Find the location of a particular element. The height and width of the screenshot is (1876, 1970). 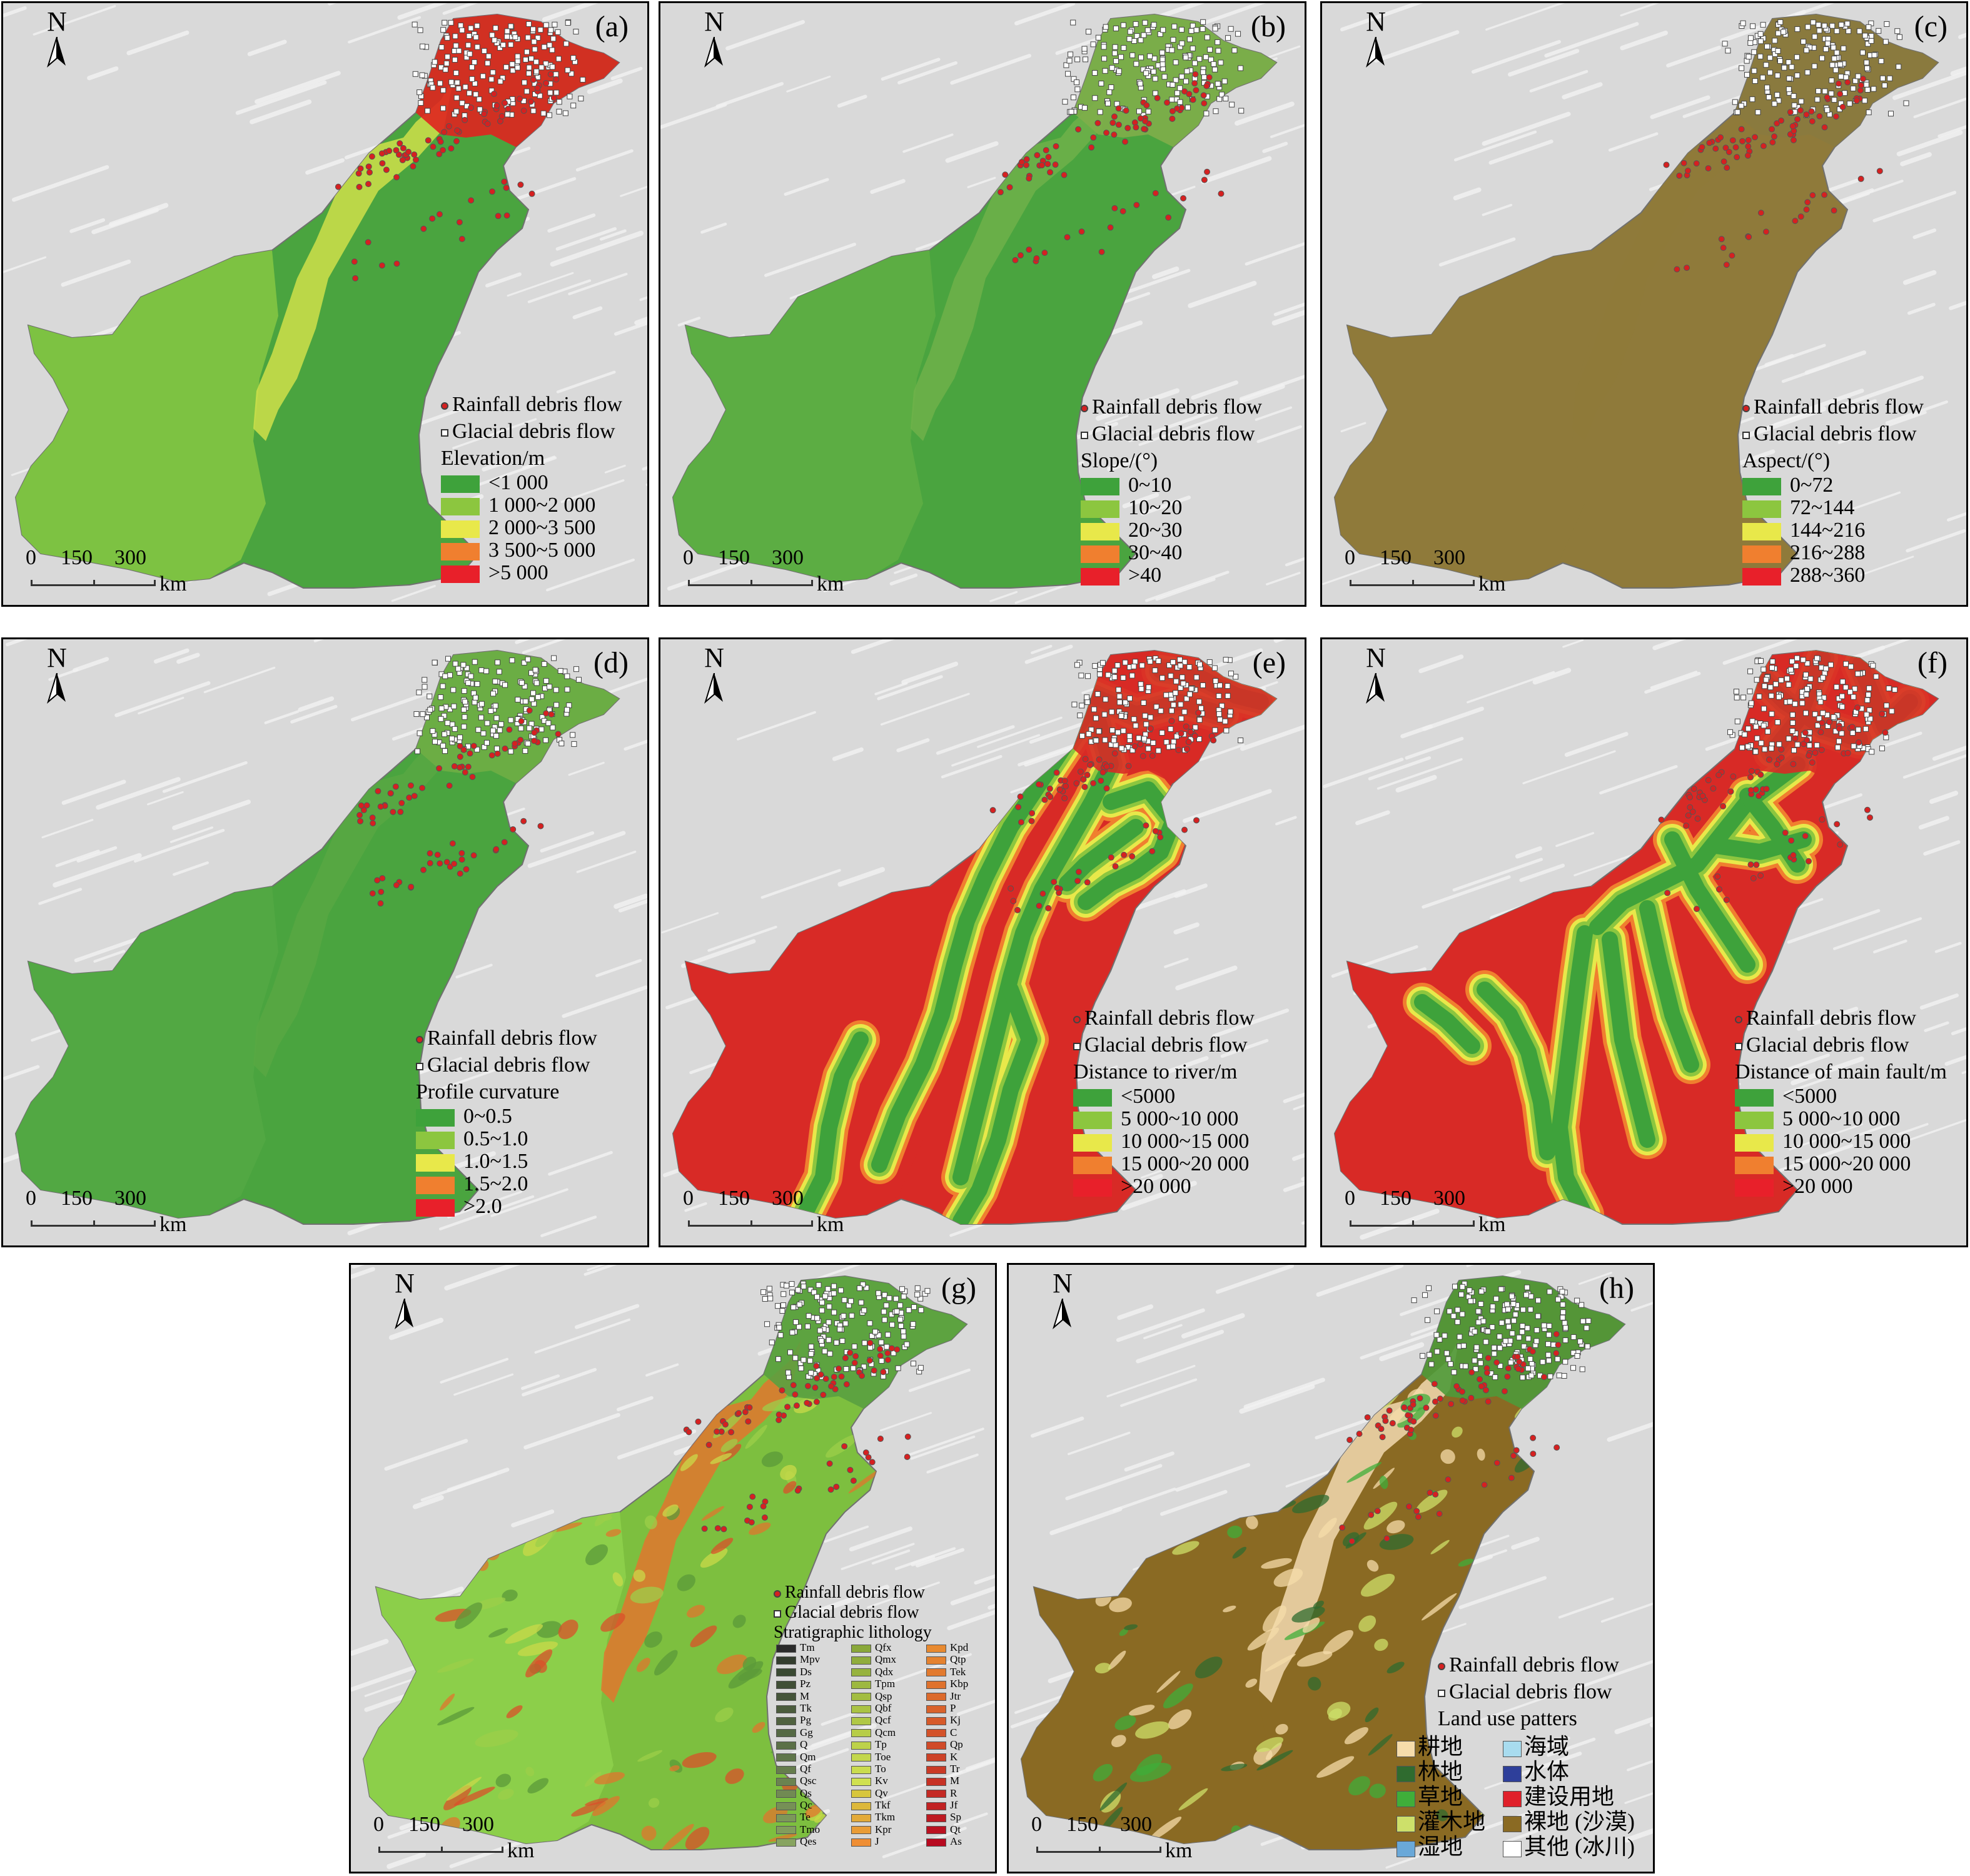

legend-class: 1 000~2 000 is located at coordinates (531, 505).